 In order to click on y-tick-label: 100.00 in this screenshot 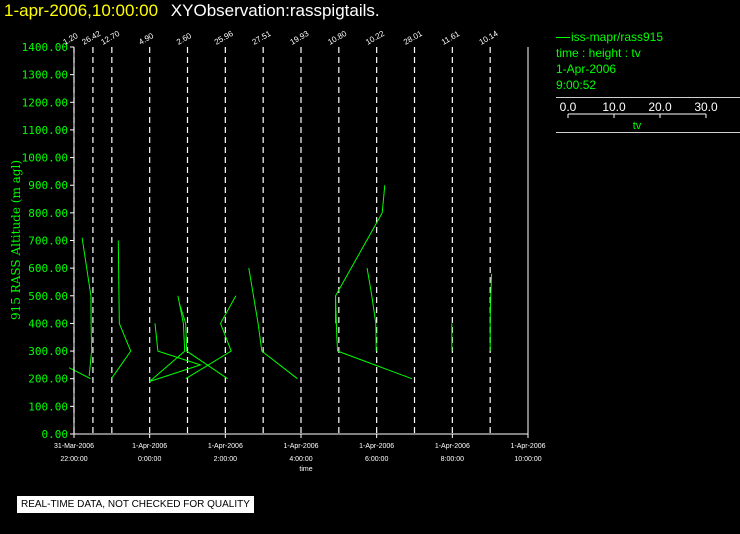, I will do `click(48, 406)`.